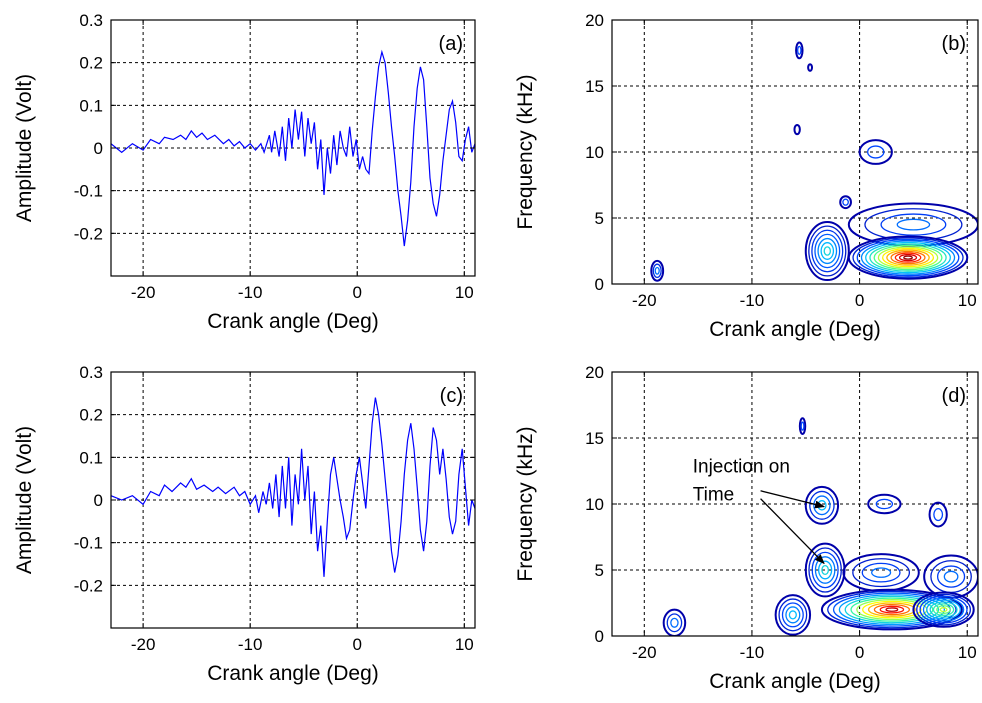 Image resolution: width=982 pixels, height=703 pixels. I want to click on y-tick-label: 5, so click(599, 218).